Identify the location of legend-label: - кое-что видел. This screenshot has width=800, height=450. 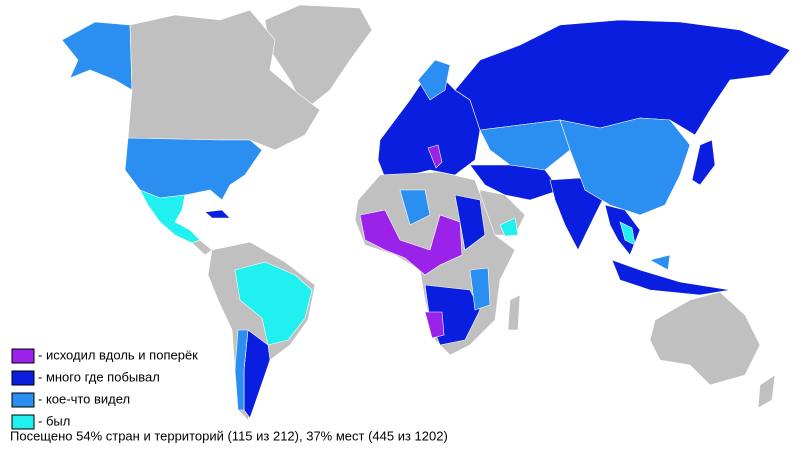
(84, 398).